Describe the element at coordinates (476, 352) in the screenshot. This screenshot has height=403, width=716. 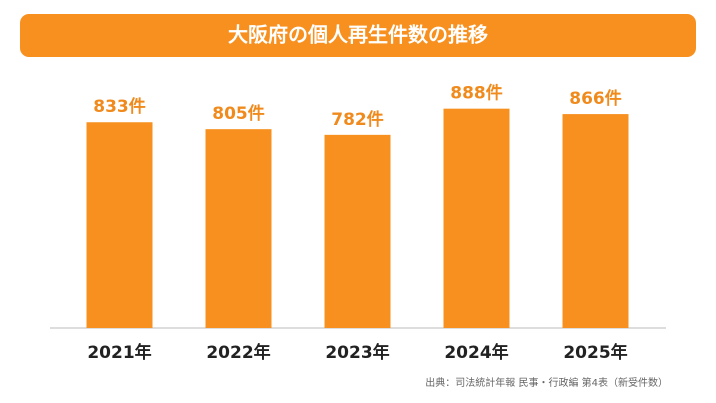
I see `x-tick-label: 2024年` at that location.